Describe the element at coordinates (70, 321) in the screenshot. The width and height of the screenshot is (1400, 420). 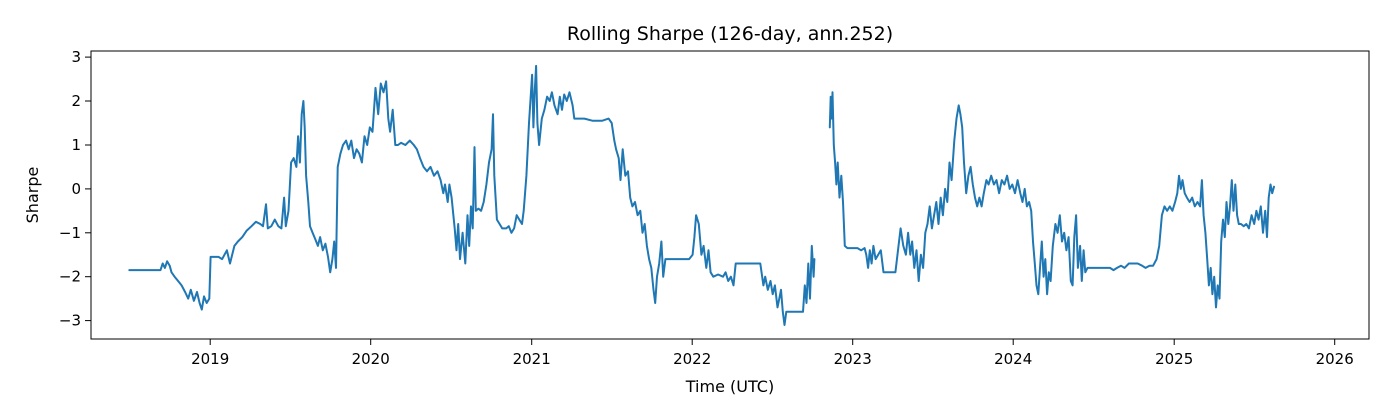
I see `y-tick-label: −3` at that location.